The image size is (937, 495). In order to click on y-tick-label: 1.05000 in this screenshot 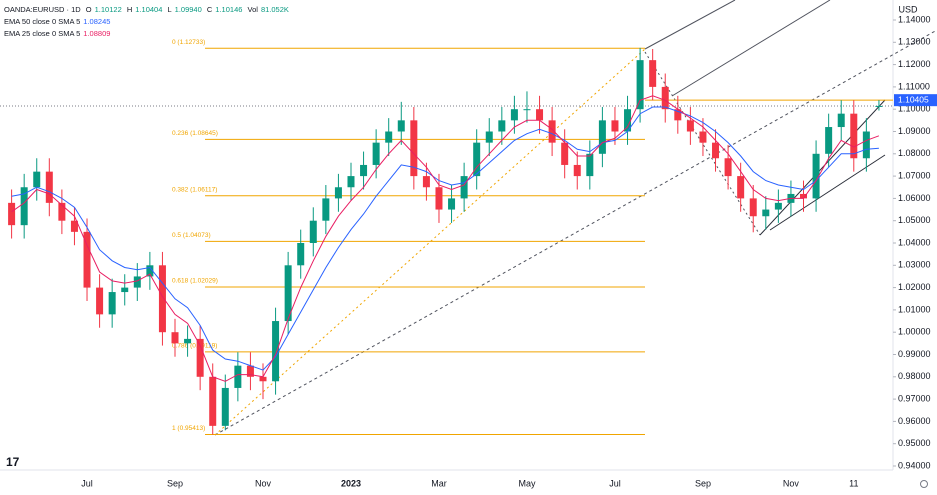, I will do `click(914, 220)`.